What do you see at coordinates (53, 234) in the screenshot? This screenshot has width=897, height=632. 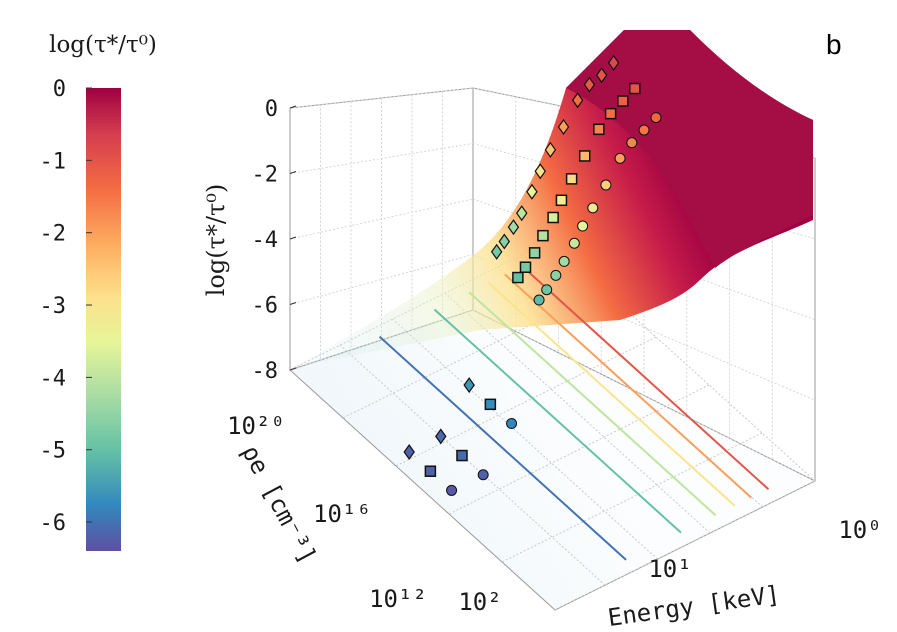 I see `colorbar-tick-label: -2` at bounding box center [53, 234].